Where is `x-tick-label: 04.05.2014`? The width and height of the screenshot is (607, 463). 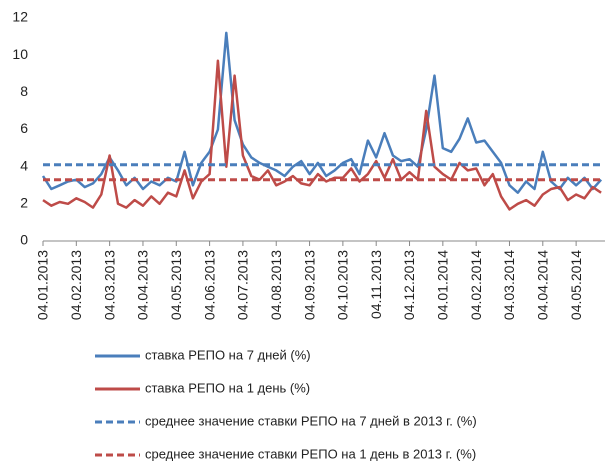 x-tick-label: 04.05.2014 is located at coordinates (576, 285).